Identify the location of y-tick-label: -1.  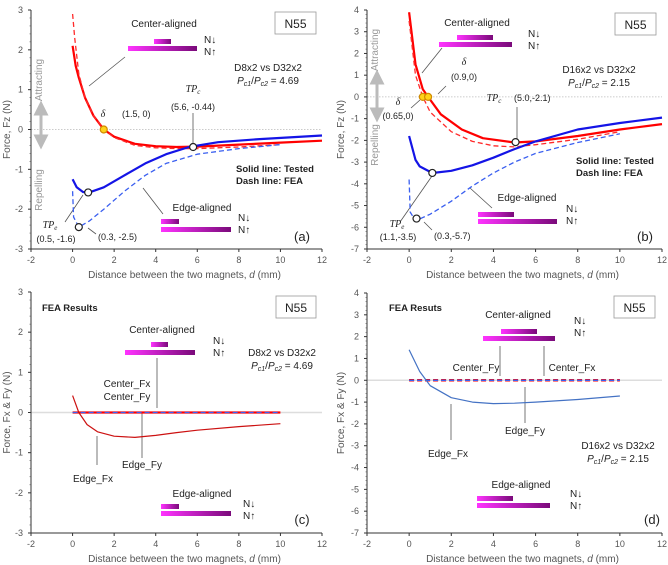
(355, 402).